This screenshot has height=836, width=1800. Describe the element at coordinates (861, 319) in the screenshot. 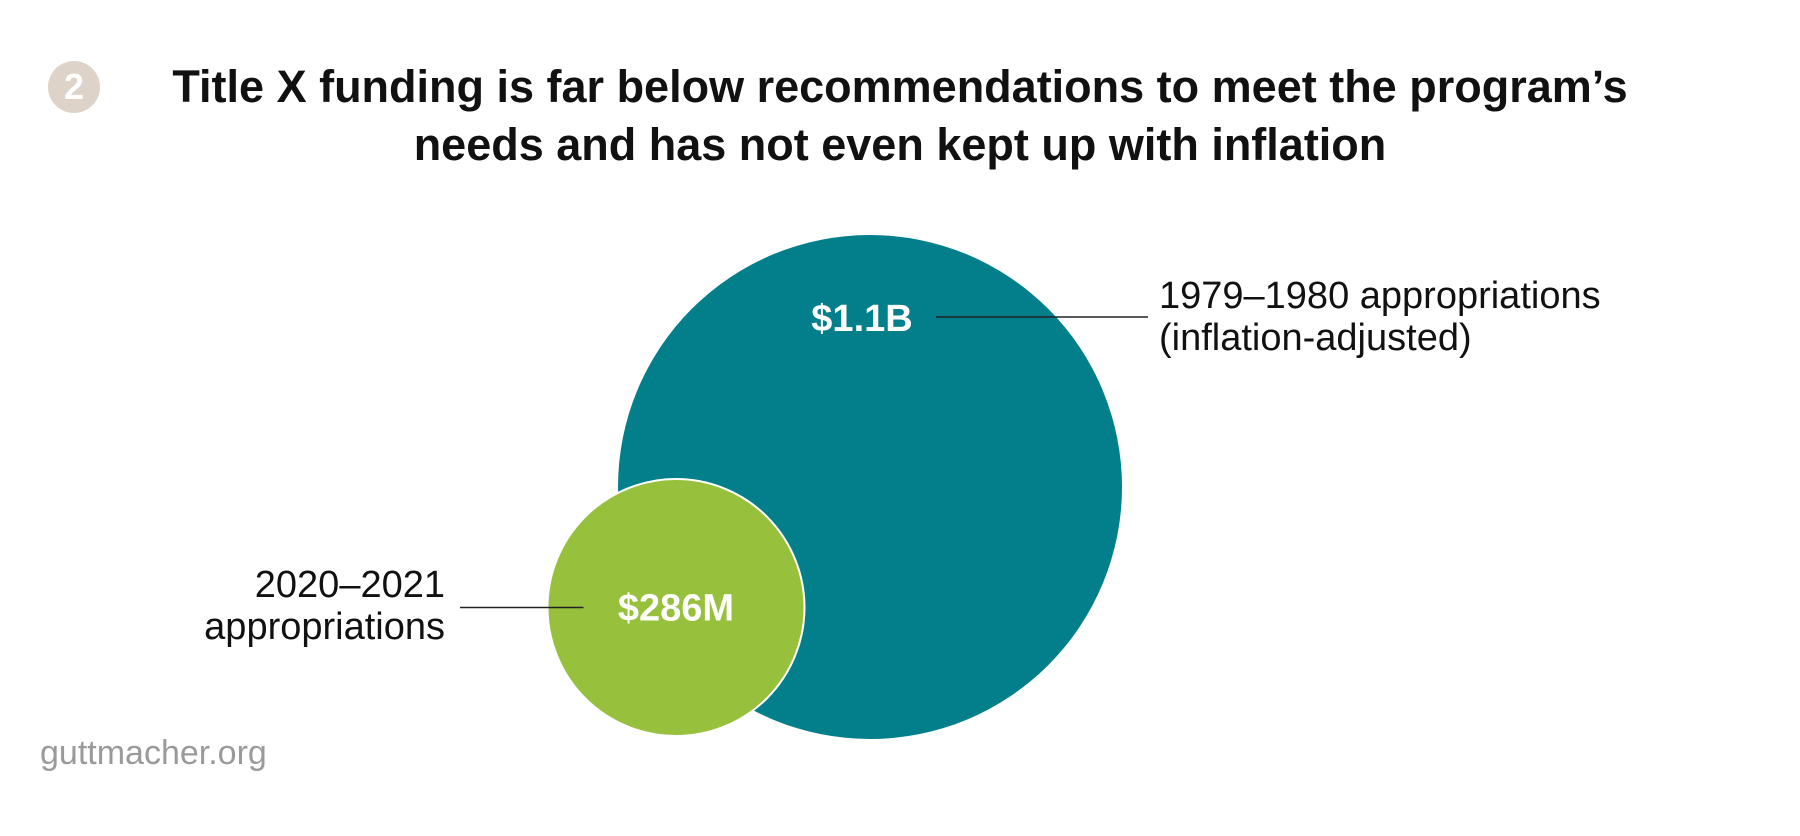

I see `value-label-1979-1980: $1.1B` at that location.